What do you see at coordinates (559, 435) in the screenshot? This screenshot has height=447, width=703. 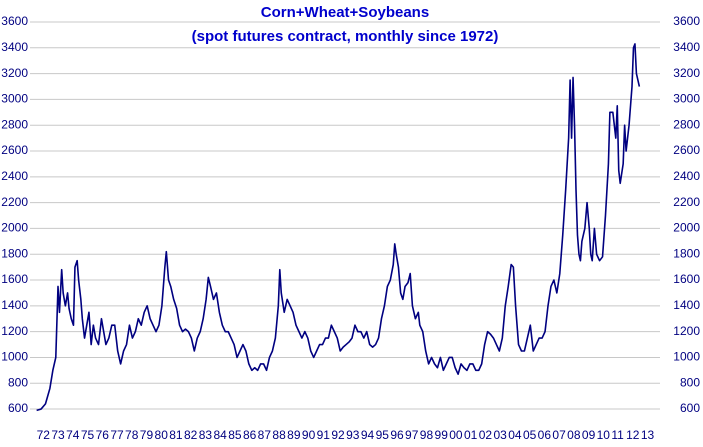 I see `x-tick-label: 07` at bounding box center [559, 435].